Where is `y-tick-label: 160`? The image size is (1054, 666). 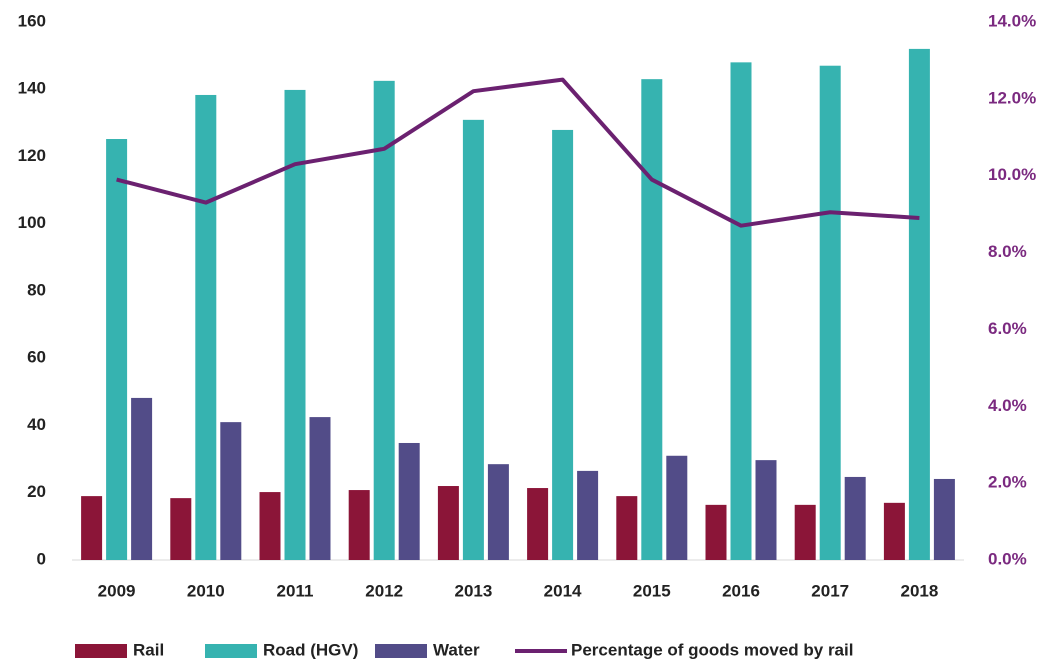
y-tick-label: 160 is located at coordinates (32, 20).